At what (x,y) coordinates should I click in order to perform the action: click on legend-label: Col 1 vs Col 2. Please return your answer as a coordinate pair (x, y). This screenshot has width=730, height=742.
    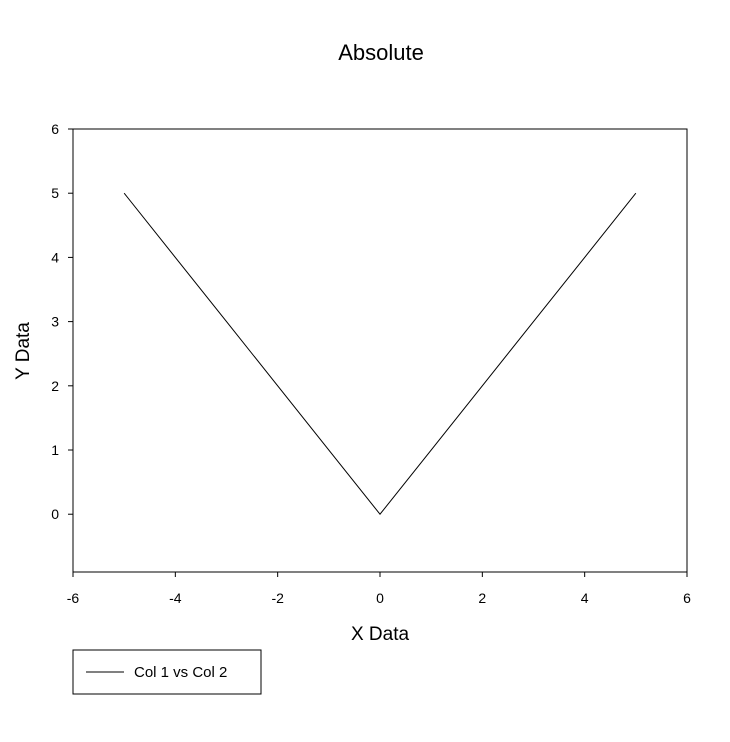
    Looking at the image, I should click on (180, 672).